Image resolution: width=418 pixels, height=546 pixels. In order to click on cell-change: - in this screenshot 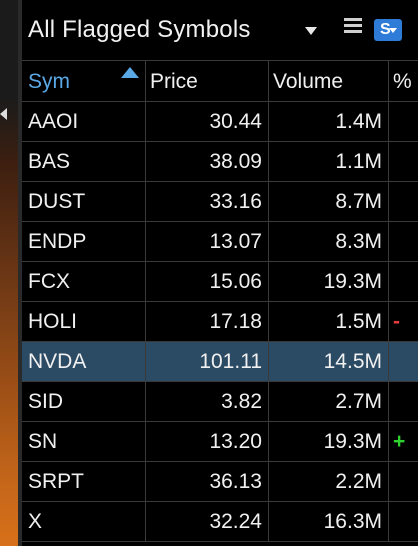, I will do `click(396, 321)`.